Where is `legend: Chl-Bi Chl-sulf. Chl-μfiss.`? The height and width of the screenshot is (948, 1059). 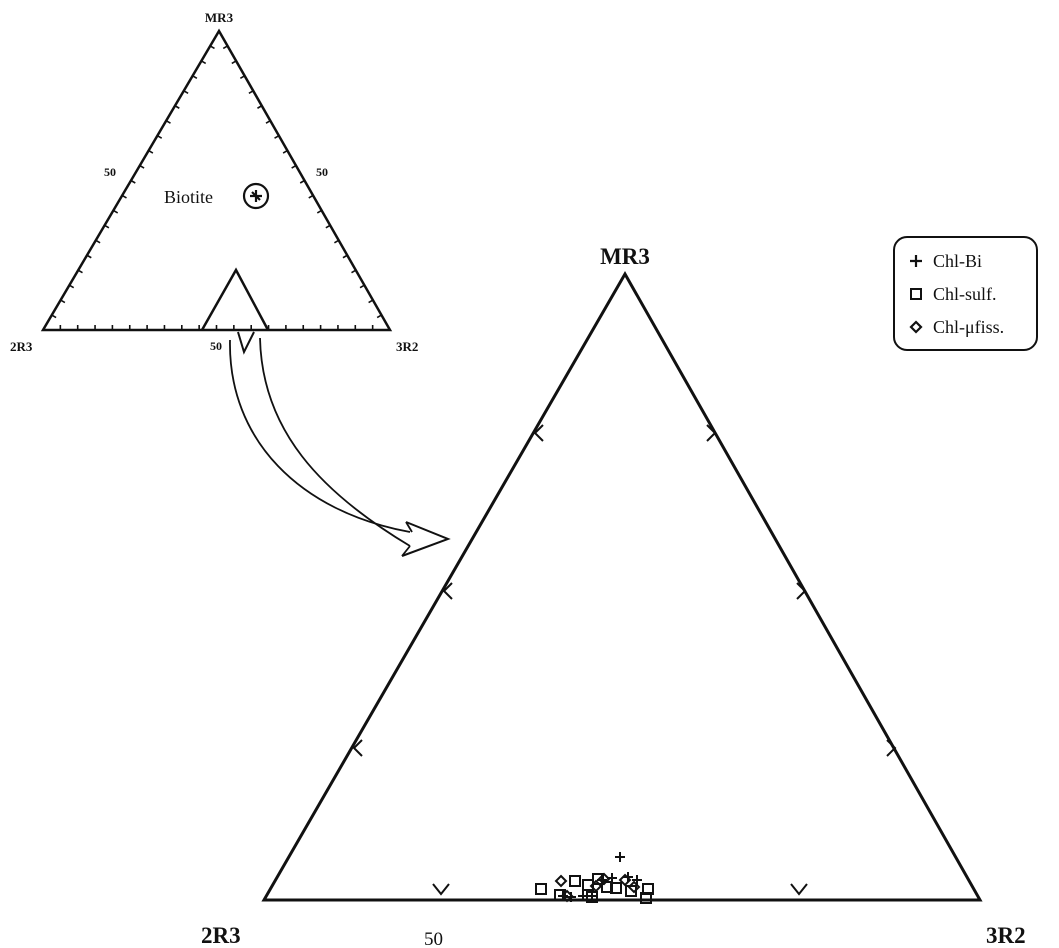 legend: Chl-Bi Chl-sulf. Chl-μfiss. is located at coordinates (965, 293).